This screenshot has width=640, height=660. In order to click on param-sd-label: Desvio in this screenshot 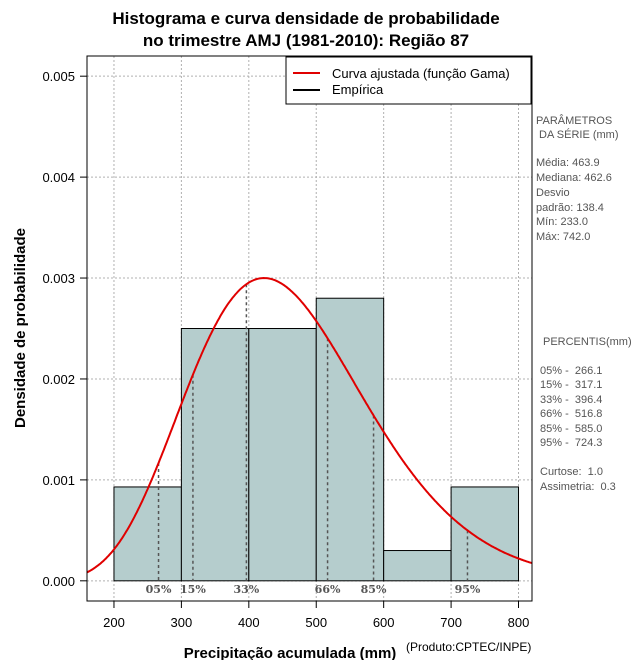, I will do `click(553, 193)`.